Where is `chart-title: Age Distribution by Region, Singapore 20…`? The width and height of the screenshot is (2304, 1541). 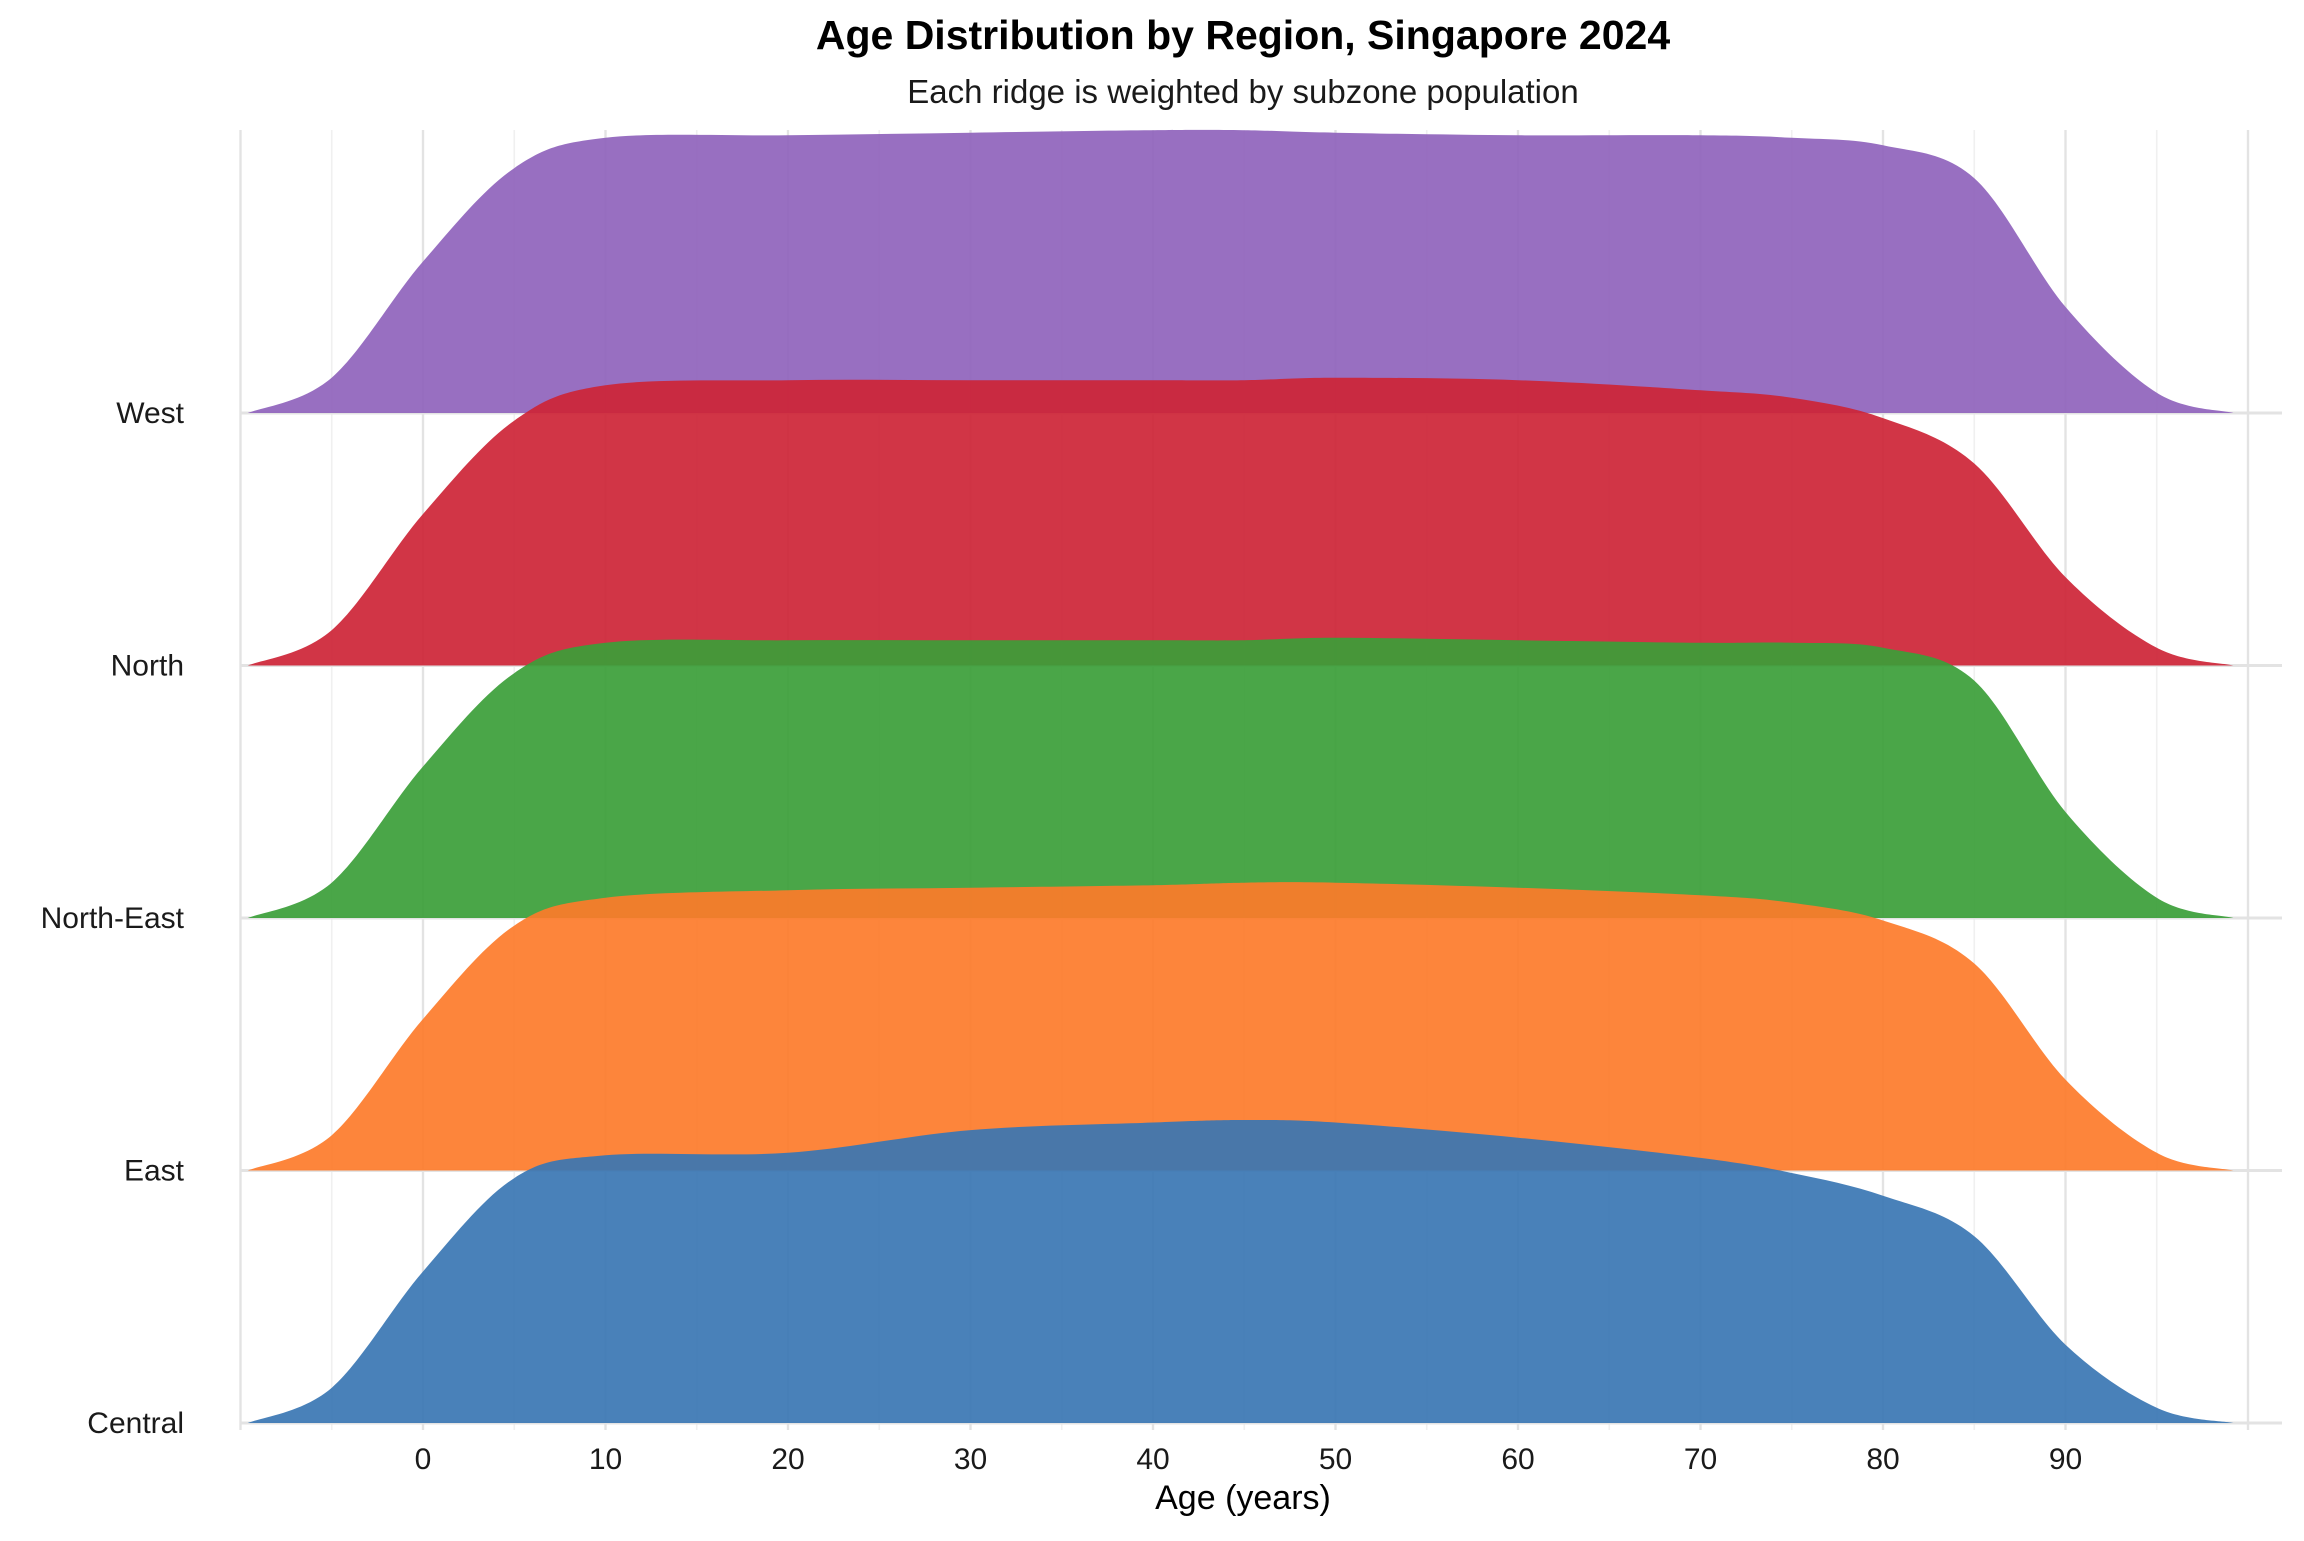
chart-title: Age Distribution by Region, Singapore 20… is located at coordinates (1243, 35).